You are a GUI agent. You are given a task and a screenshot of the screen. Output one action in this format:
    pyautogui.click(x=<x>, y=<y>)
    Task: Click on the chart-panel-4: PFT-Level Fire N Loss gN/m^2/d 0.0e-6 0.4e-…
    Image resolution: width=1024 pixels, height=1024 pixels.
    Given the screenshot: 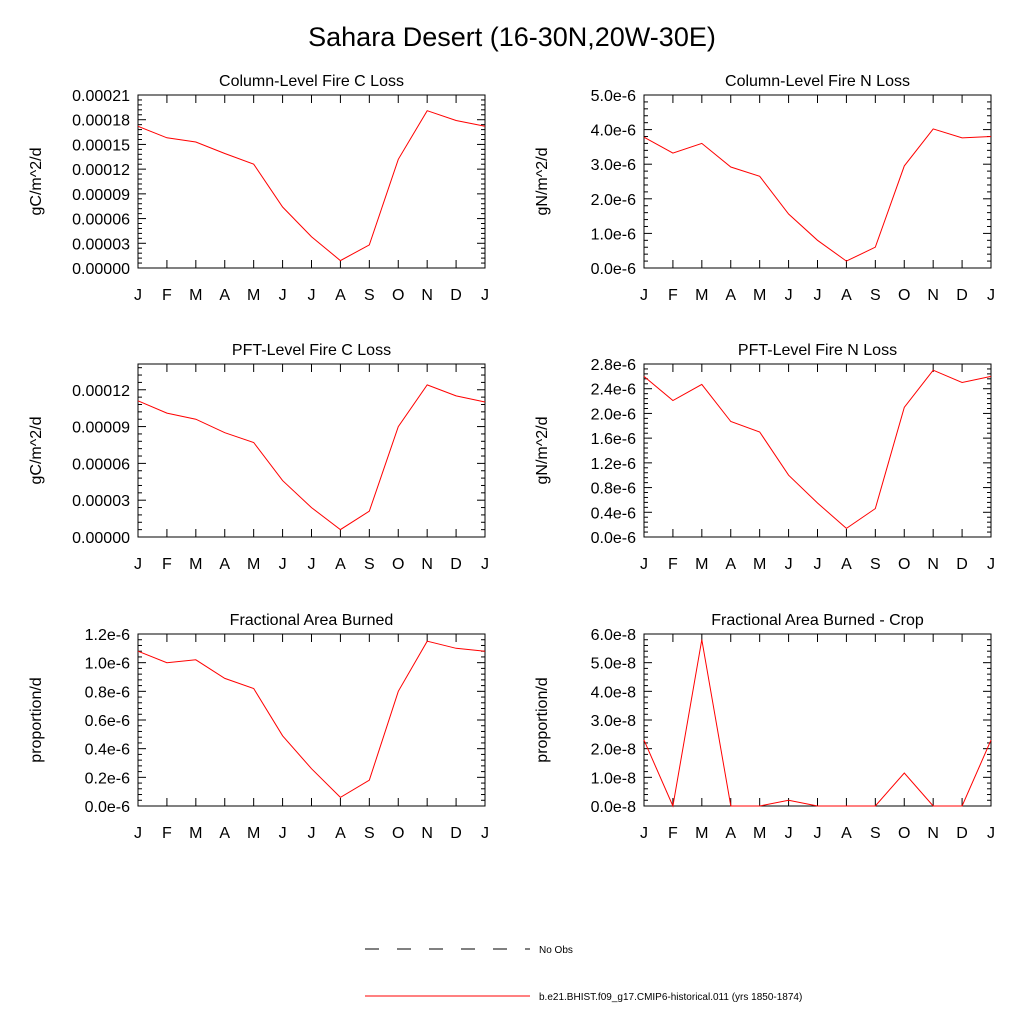 What is the action you would take?
    pyautogui.click(x=764, y=457)
    